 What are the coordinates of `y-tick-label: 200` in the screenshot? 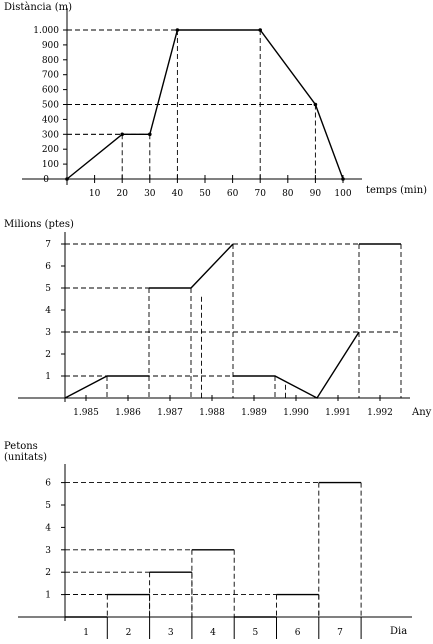 It's located at (50, 150).